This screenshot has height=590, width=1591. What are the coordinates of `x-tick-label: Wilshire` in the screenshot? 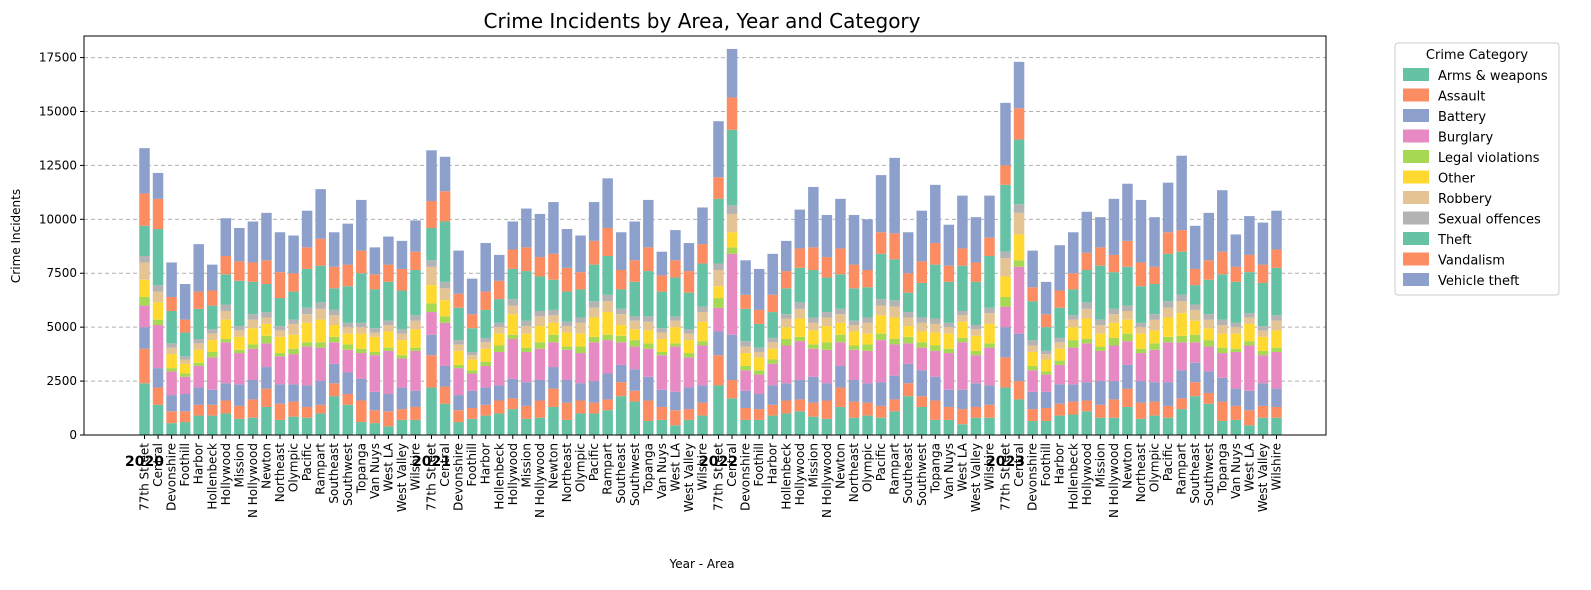 It's located at (416, 467).